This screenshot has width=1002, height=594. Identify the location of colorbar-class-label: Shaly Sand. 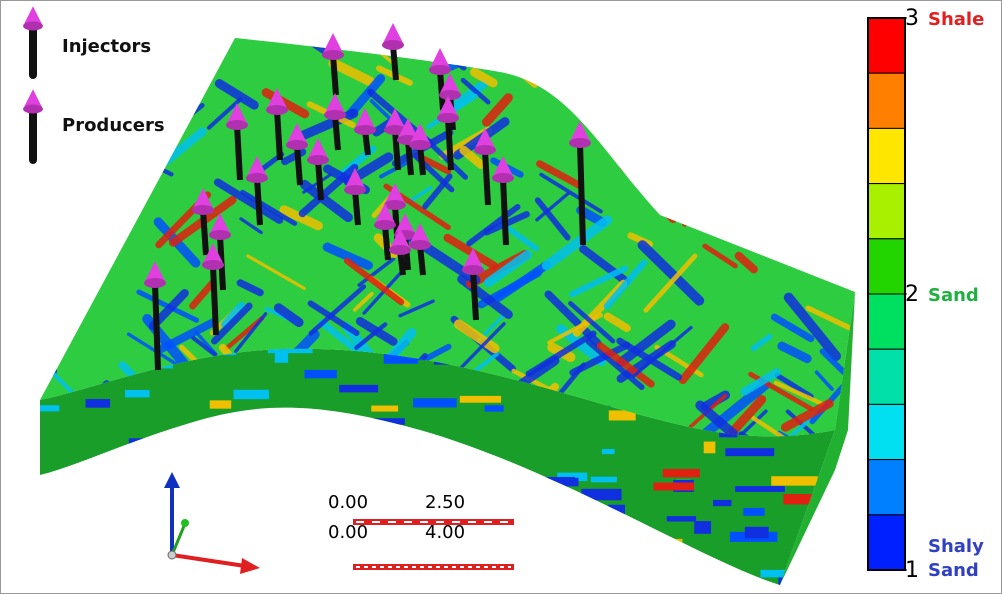
(956, 558).